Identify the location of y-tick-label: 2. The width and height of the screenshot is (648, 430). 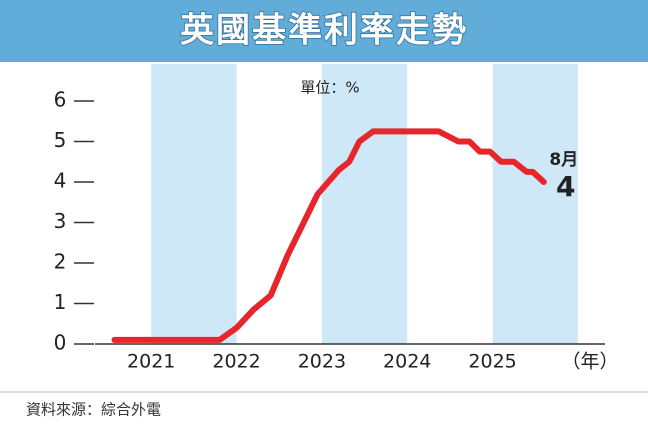
(60, 262).